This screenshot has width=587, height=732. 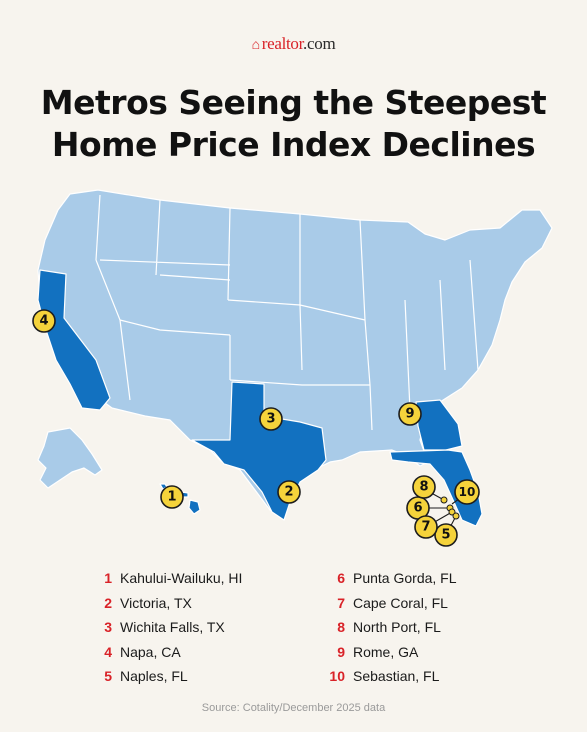 What do you see at coordinates (282, 43) in the screenshot?
I see `logo-text: realtor` at bounding box center [282, 43].